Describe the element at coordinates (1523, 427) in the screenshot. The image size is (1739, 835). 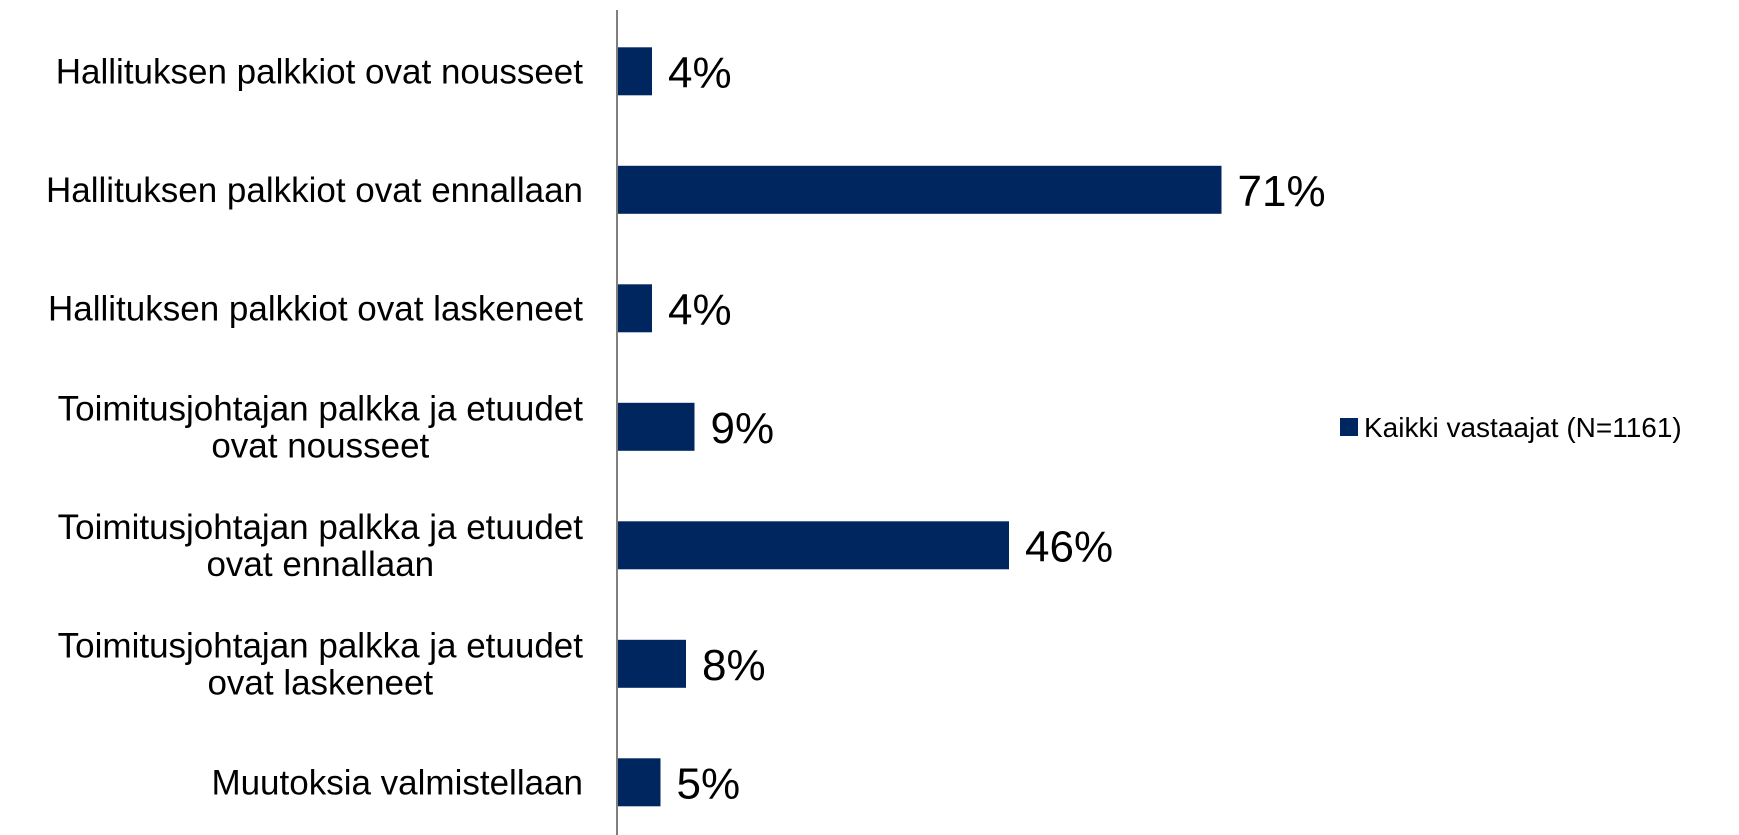
I see `legend-label: Kaikki vastaajat (N=1161)` at that location.